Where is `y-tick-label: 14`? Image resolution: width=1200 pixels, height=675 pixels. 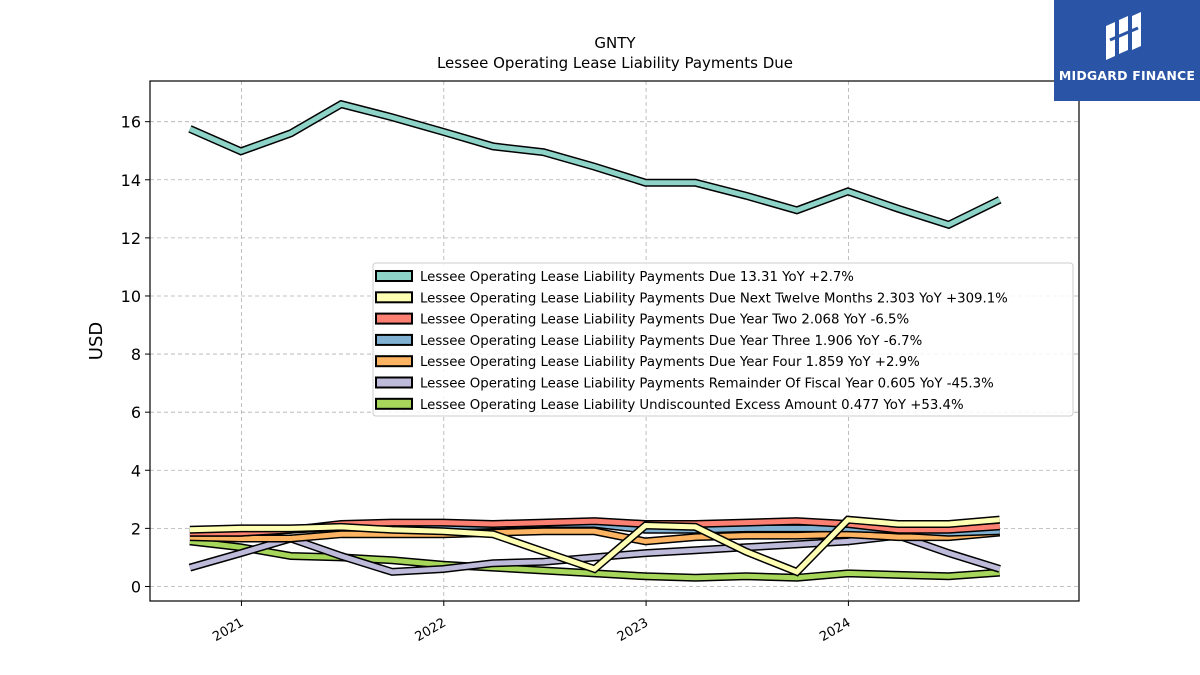 y-tick-label: 14 is located at coordinates (131, 180).